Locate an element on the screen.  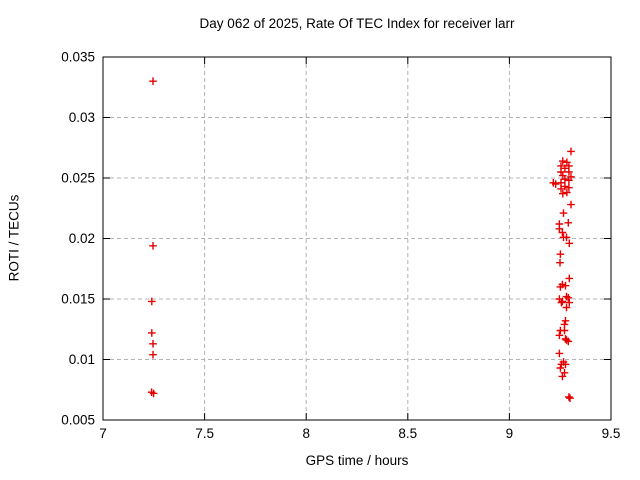
x-axis-label: GPS time / hours is located at coordinates (357, 460).